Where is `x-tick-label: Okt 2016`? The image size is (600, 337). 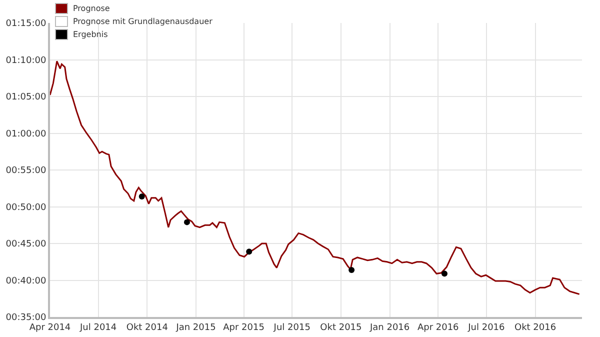 x-tick-label: Okt 2016 is located at coordinates (535, 327).